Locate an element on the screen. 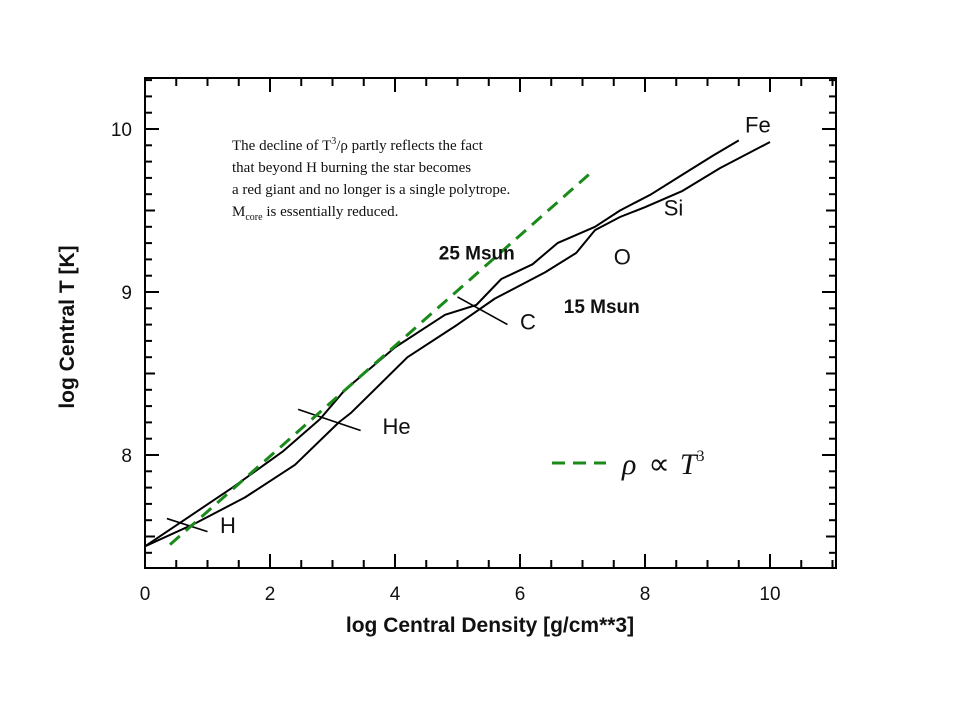 This screenshot has height=720, width=960. note-line-2: that beyond H burning the star becomes is located at coordinates (351, 168).